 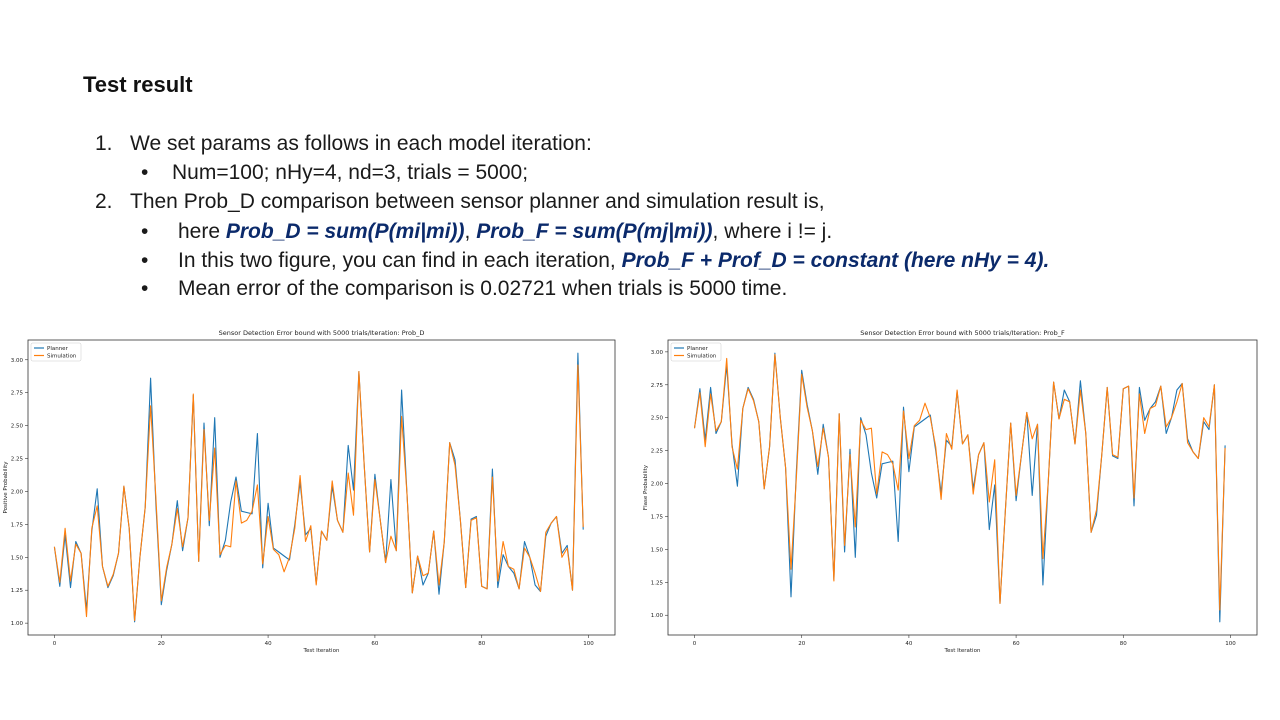 What do you see at coordinates (345, 231) in the screenshot?
I see `formula-prob-d: Prob_D = sum(P(mi|mi))` at bounding box center [345, 231].